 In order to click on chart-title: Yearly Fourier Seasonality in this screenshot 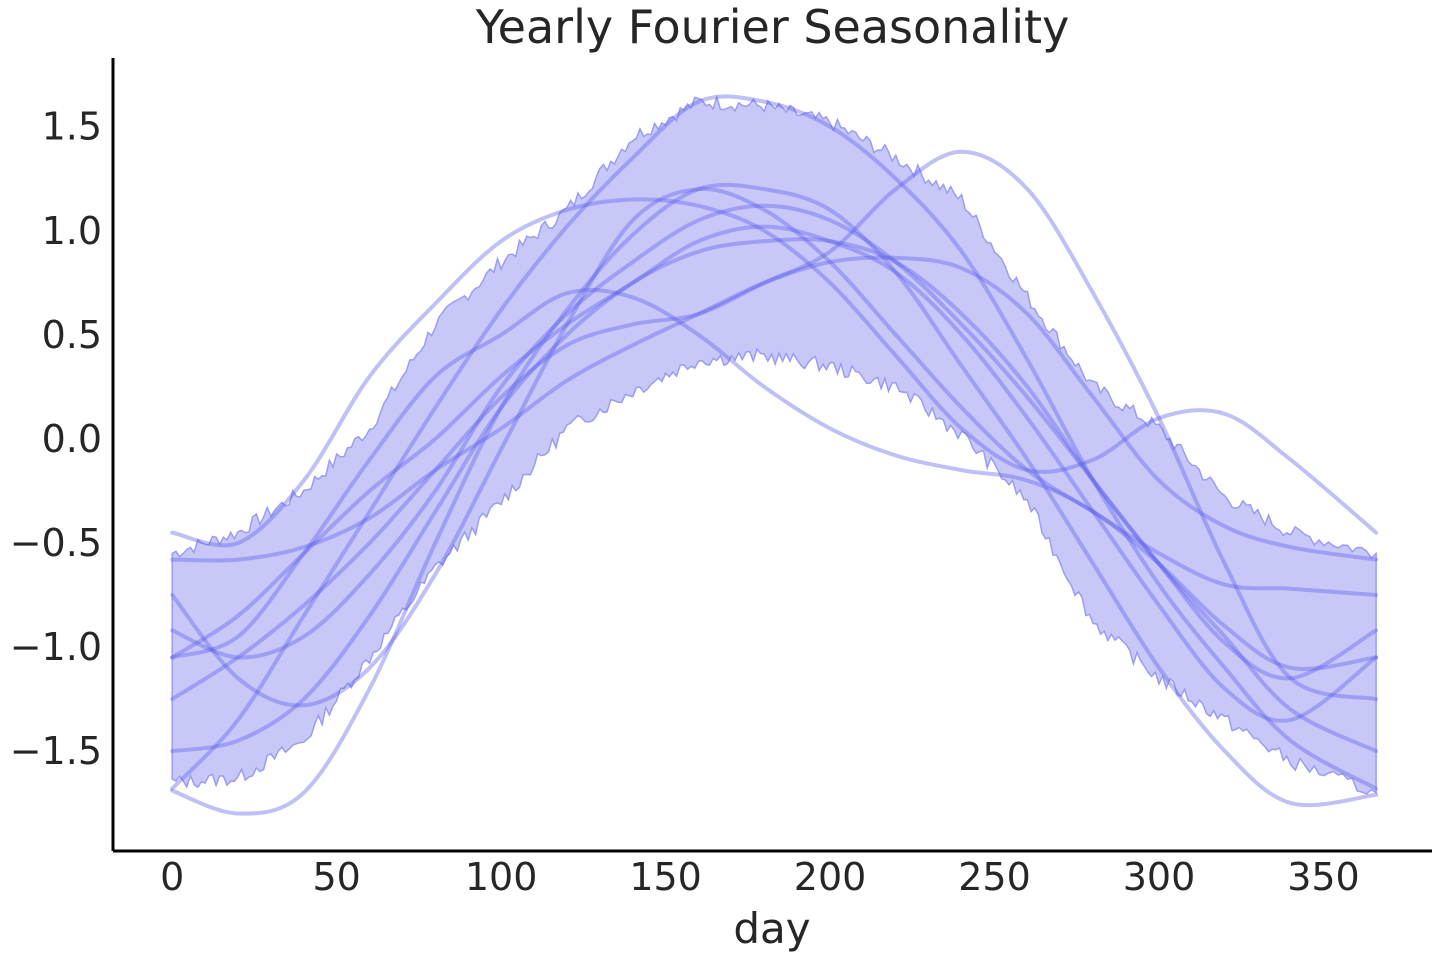, I will do `click(772, 27)`.